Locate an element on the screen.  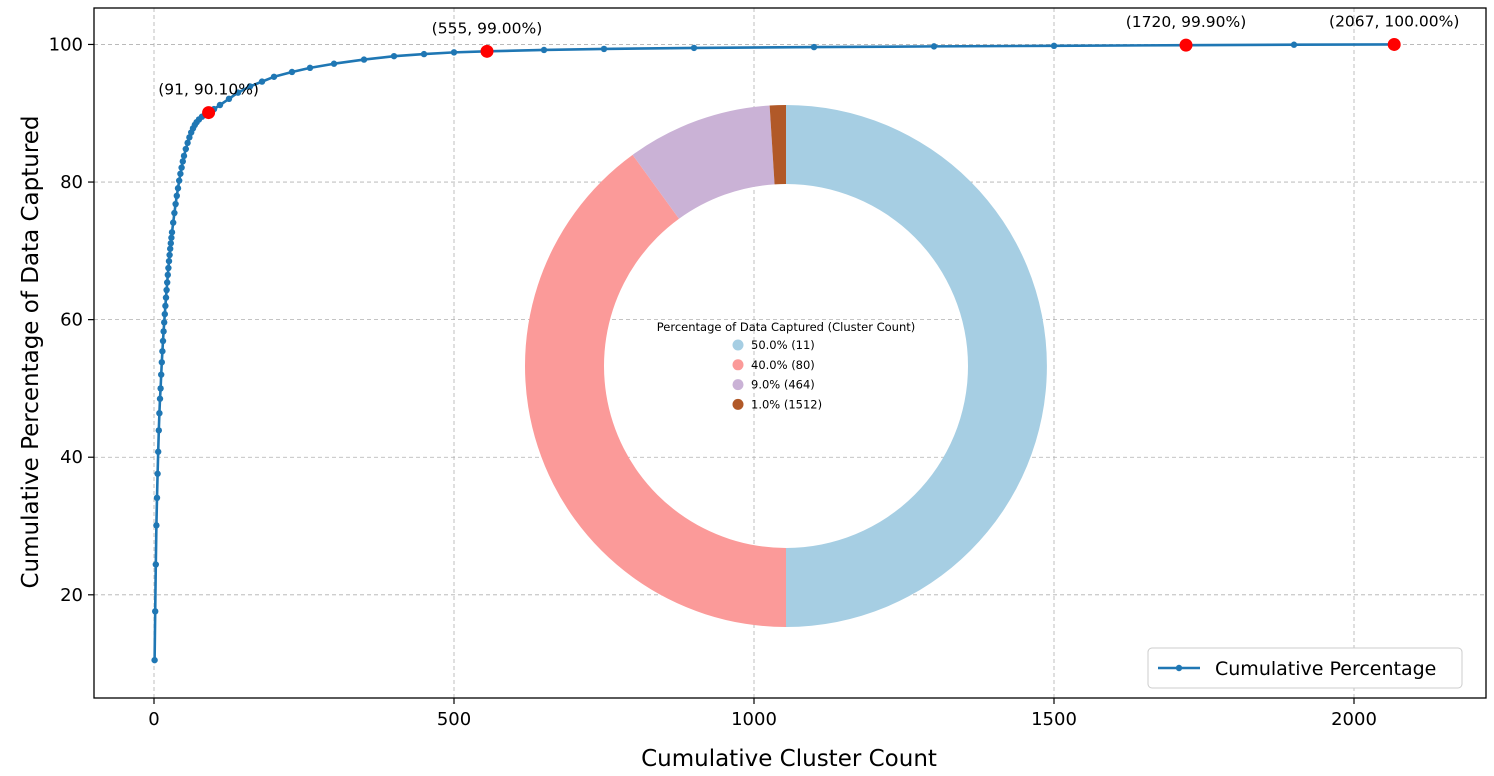
y-tick-label: 80 is located at coordinates (71, 182).